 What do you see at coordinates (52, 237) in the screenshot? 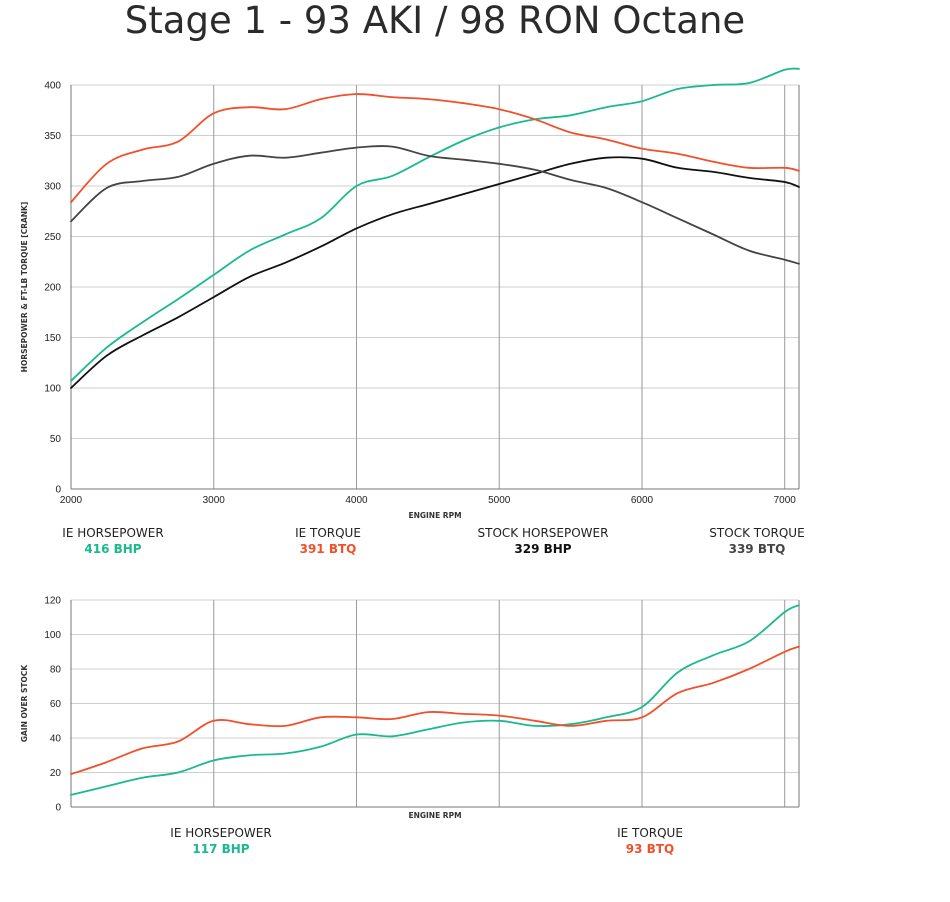
I see `y-tick-label: 250` at bounding box center [52, 237].